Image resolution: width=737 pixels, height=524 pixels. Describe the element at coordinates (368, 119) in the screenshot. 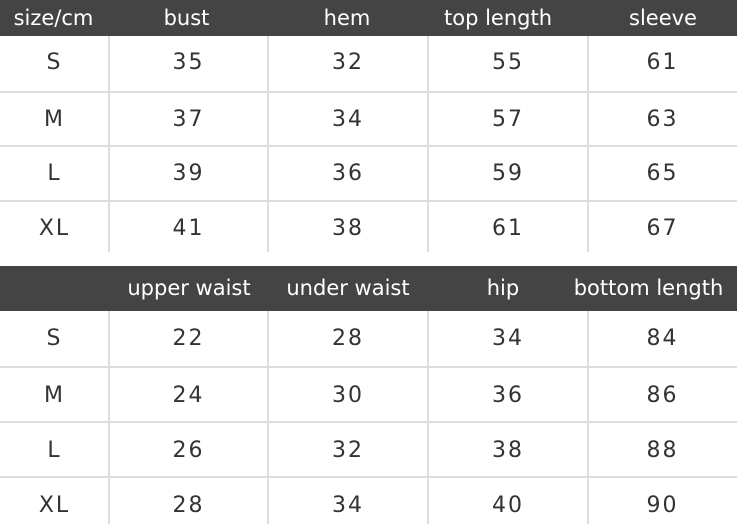

I see `table-row: M 37 34 57 63` at that location.